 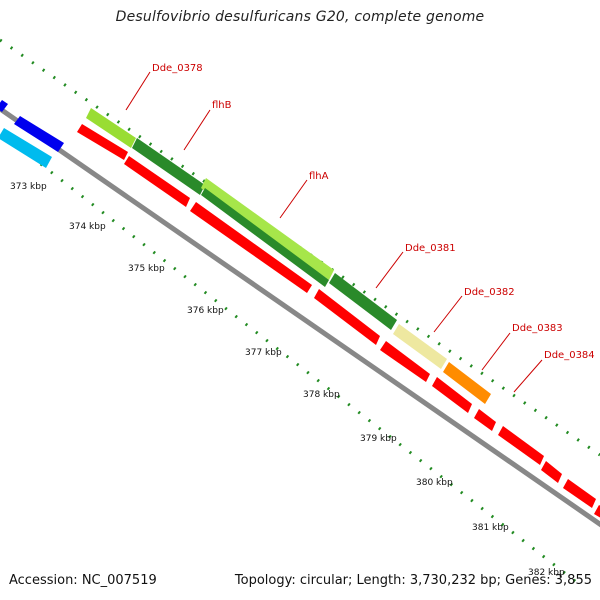 I want to click on gene-label: Dde_0383, so click(x=537, y=328).